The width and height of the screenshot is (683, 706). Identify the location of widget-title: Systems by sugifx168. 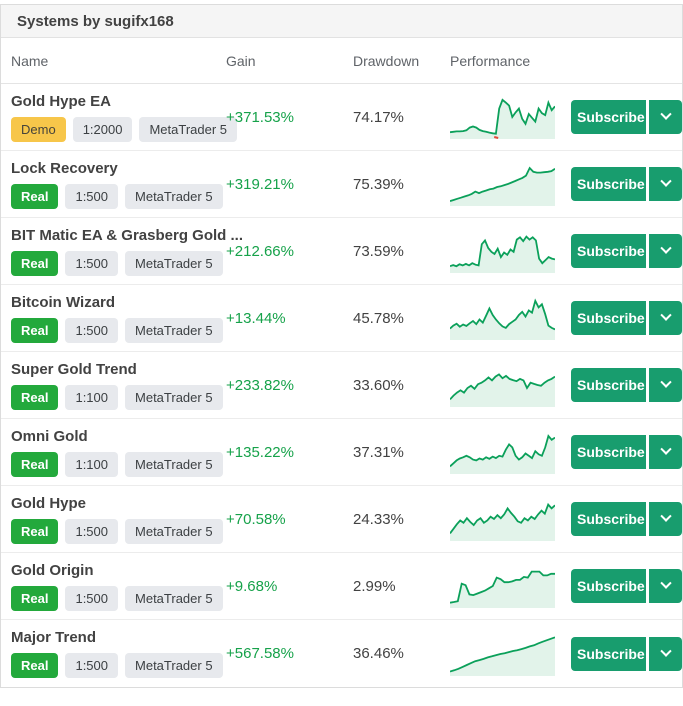
(95, 21).